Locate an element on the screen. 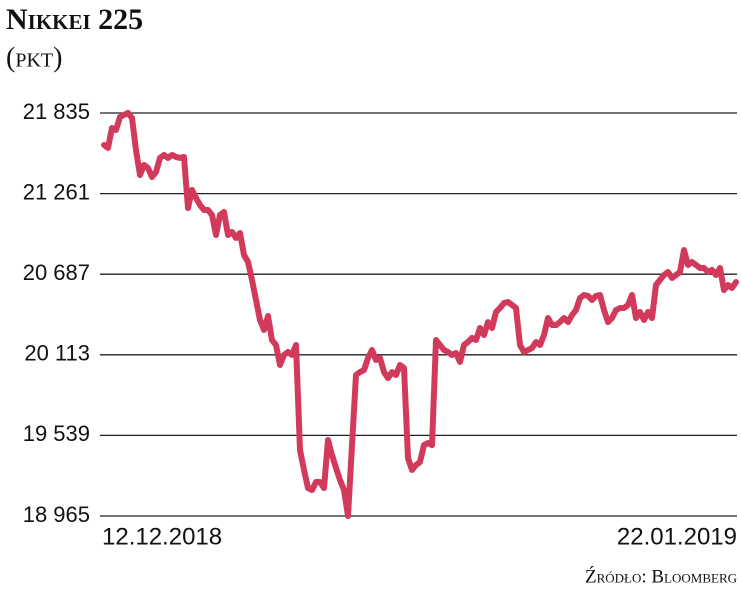  y-tick-label: 20 113 is located at coordinates (57, 353).